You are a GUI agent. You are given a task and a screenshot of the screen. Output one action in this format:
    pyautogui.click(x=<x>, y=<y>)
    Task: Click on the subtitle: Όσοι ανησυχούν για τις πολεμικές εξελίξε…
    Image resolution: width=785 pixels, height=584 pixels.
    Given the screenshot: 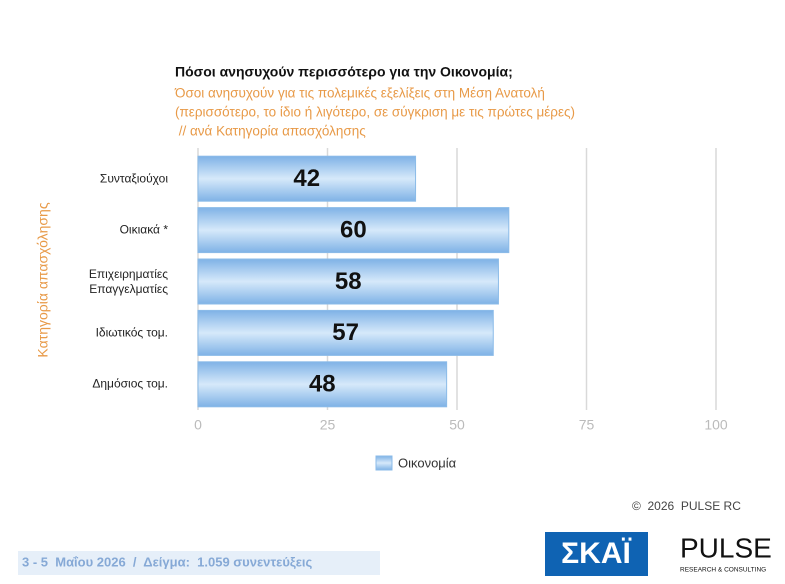 What is the action you would take?
    pyautogui.click(x=359, y=93)
    